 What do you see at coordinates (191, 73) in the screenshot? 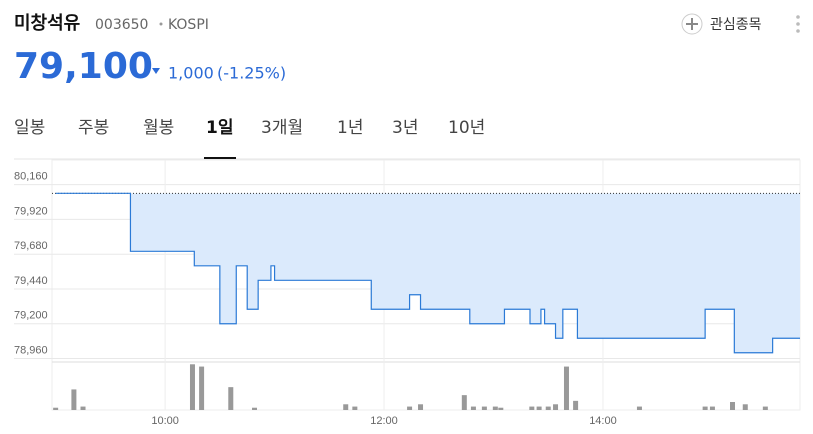
I see `change: 1,000` at bounding box center [191, 73].